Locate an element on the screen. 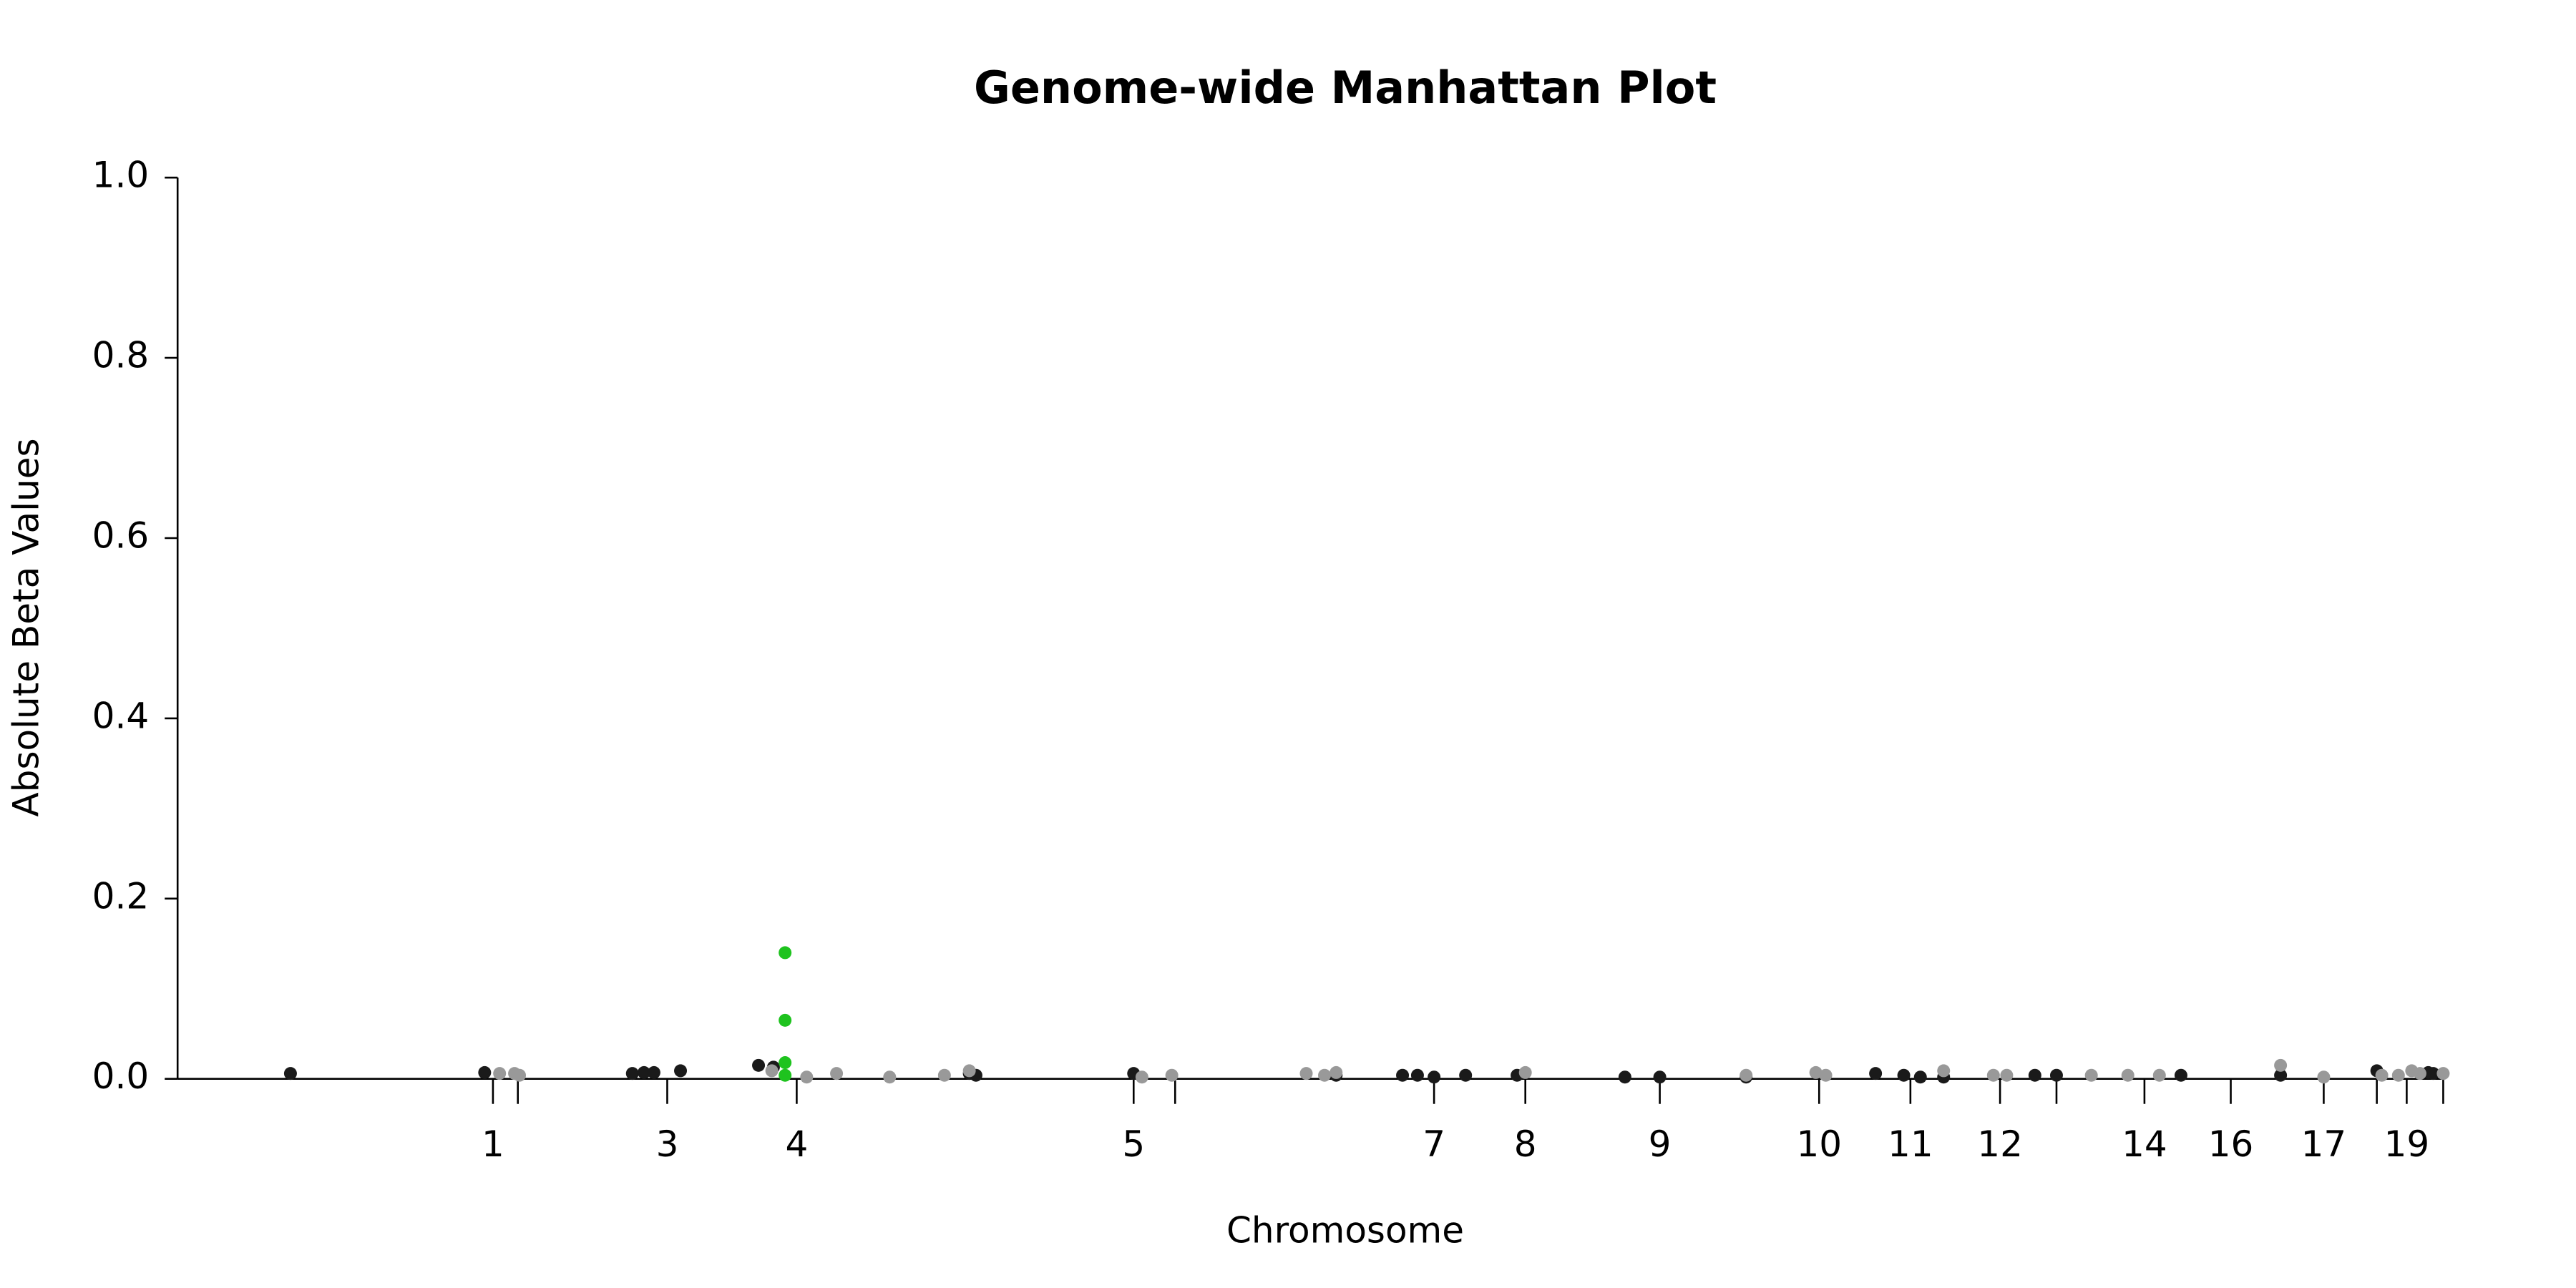  chart-title: Genome-wide Manhattan Plot is located at coordinates (1345, 88).